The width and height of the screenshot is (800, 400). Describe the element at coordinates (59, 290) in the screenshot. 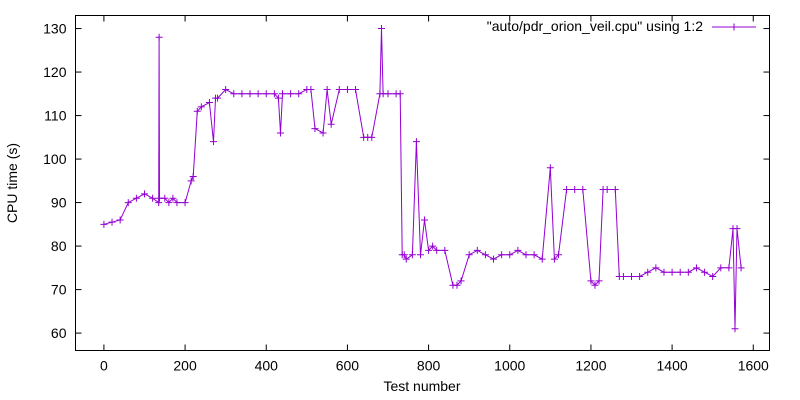

I see `y-tick-label: 70` at that location.